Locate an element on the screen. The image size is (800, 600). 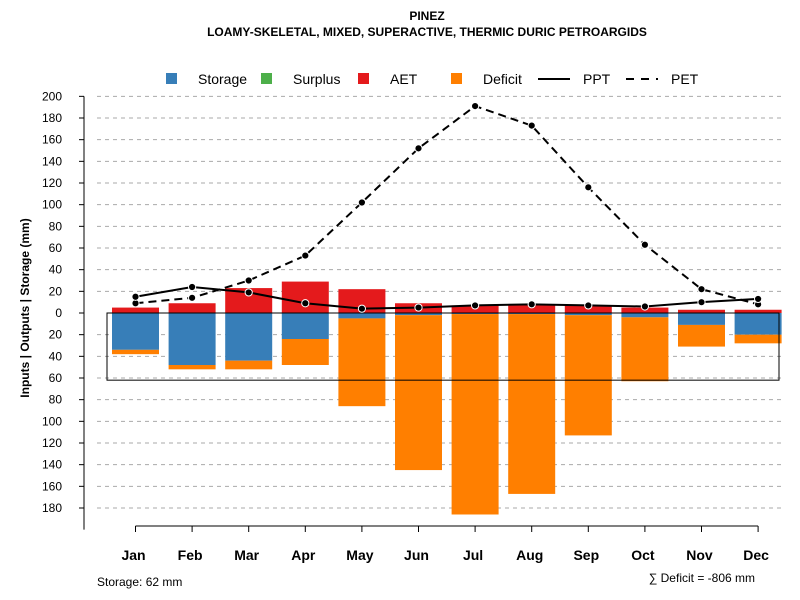
month-label: Nov is located at coordinates (699, 555).